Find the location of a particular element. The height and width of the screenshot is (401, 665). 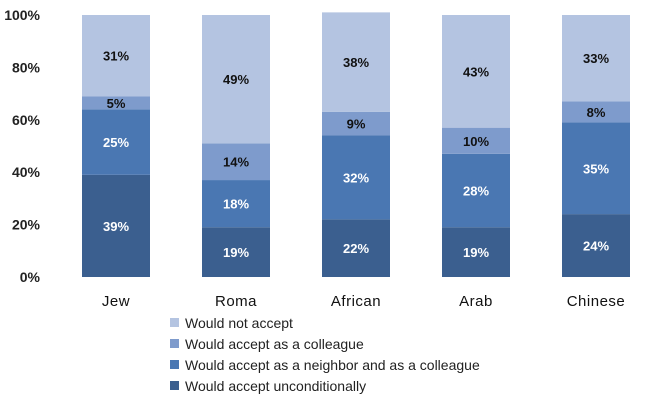

data-label: 32% is located at coordinates (356, 177).